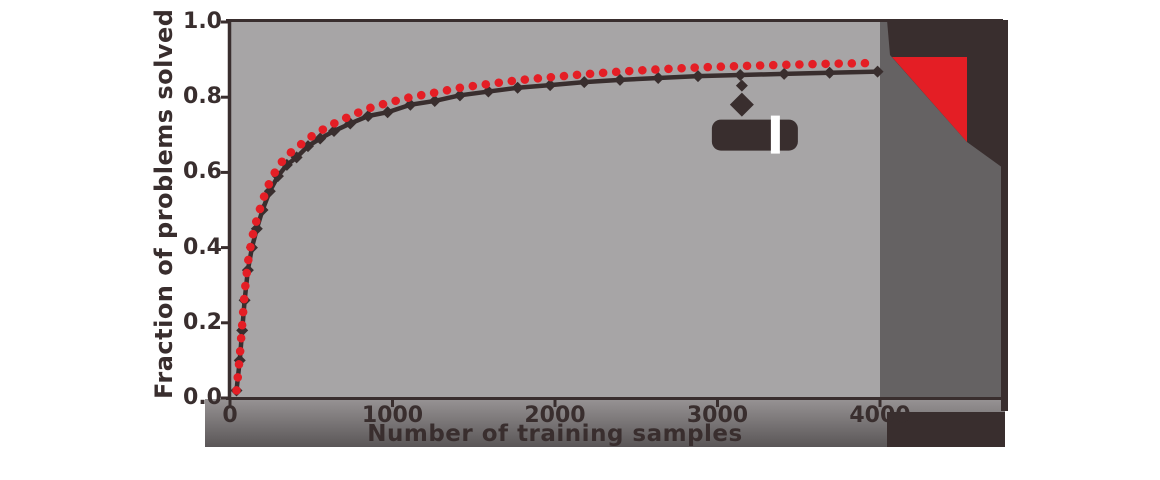 This screenshot has width=1160, height=480. What do you see at coordinates (555, 415) in the screenshot?
I see `x-tick-label: 2000` at bounding box center [555, 415].